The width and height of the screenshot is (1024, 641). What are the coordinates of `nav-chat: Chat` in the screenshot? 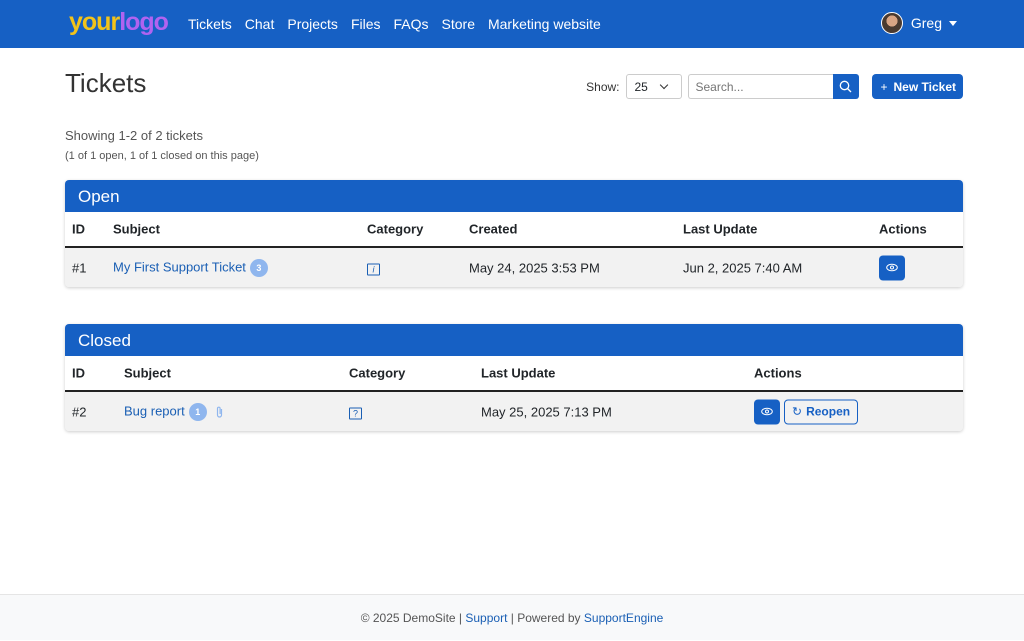 It's located at (259, 24).